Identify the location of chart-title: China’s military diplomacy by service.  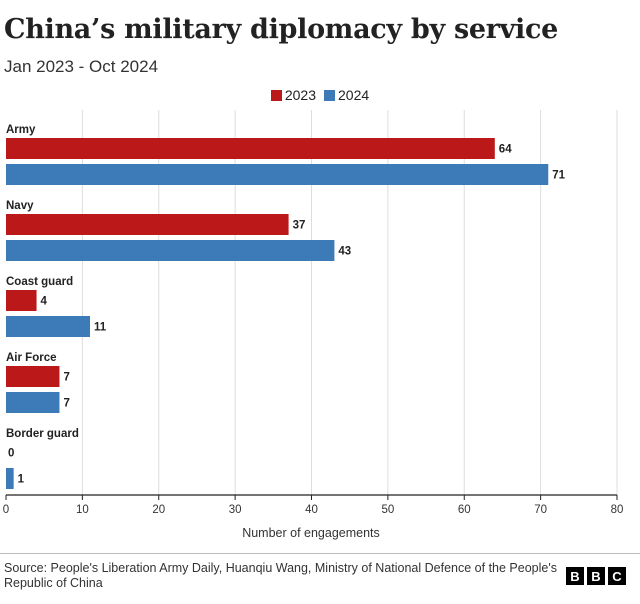
(281, 29).